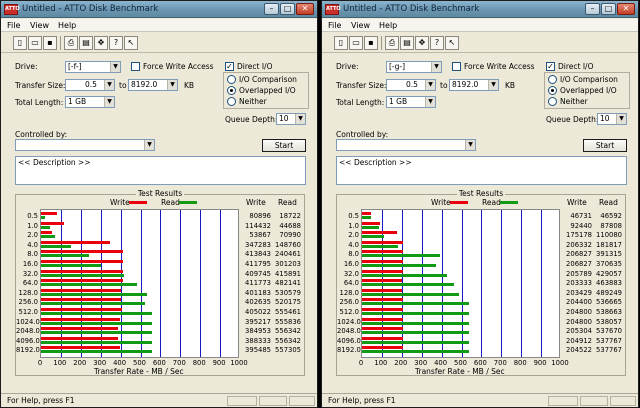 This screenshot has height=408, width=640. What do you see at coordinates (579, 340) in the screenshot?
I see `write-value: 204912` at bounding box center [579, 340].